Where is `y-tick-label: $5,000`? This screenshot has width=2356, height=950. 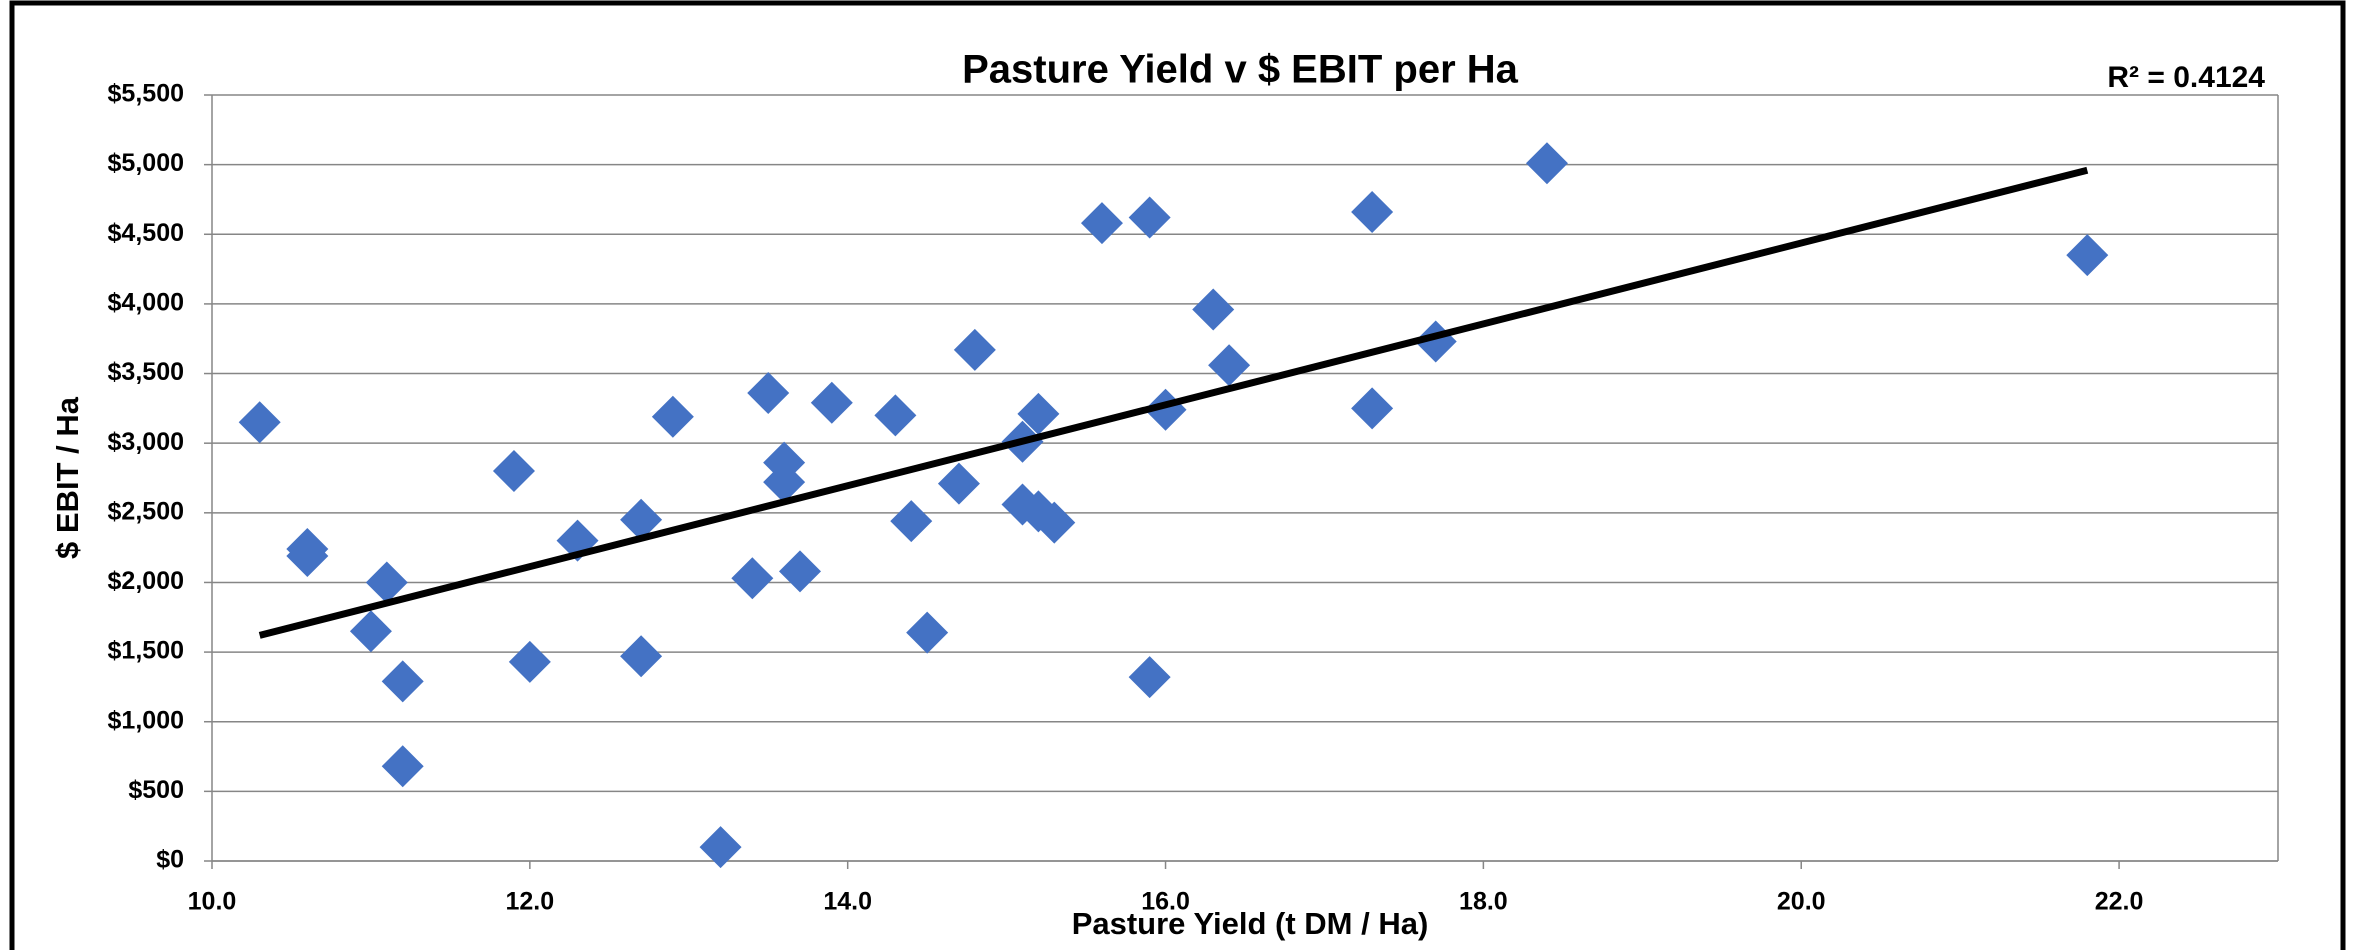
y-tick-label: $5,000 is located at coordinates (146, 163).